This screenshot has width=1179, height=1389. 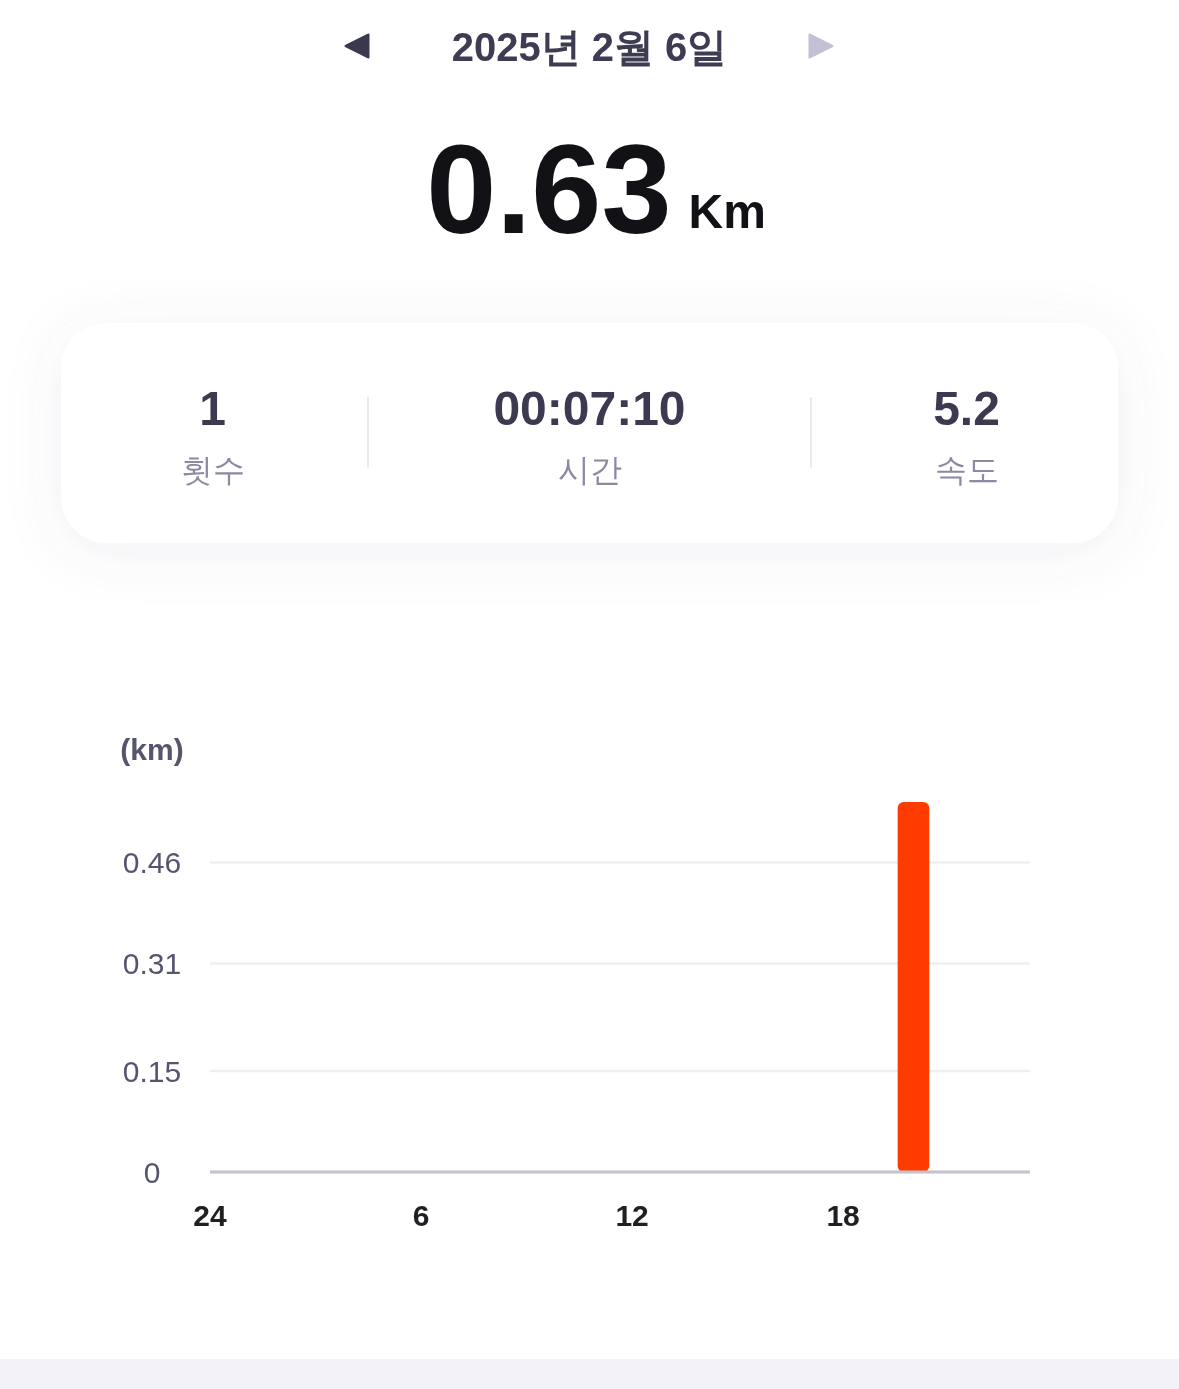 I want to click on y-axis-title: (km), so click(x=152, y=749).